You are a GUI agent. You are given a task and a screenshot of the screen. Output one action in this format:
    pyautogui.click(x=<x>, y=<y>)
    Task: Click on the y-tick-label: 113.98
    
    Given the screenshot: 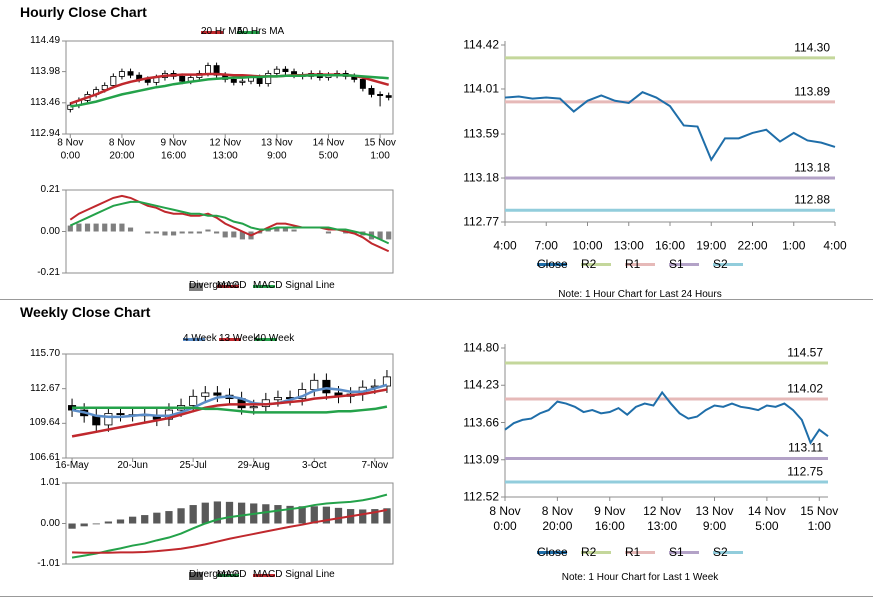 What is the action you would take?
    pyautogui.click(x=45, y=71)
    